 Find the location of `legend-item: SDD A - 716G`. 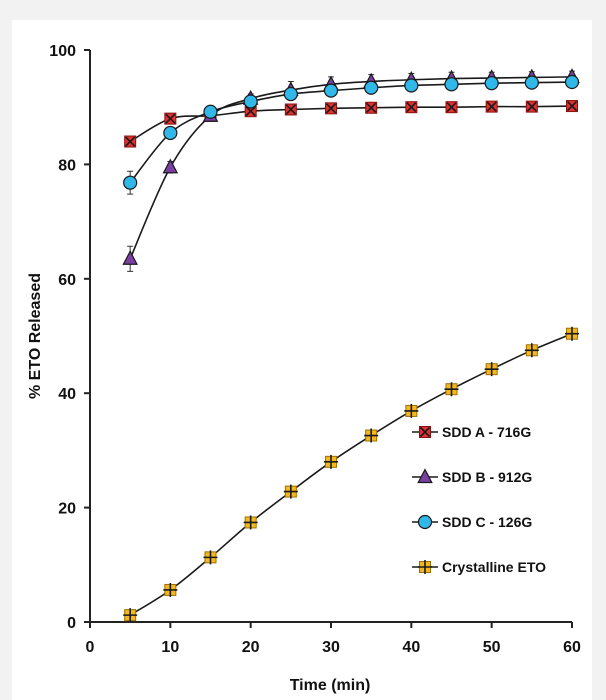

legend-item: SDD A - 716G is located at coordinates (471, 432).